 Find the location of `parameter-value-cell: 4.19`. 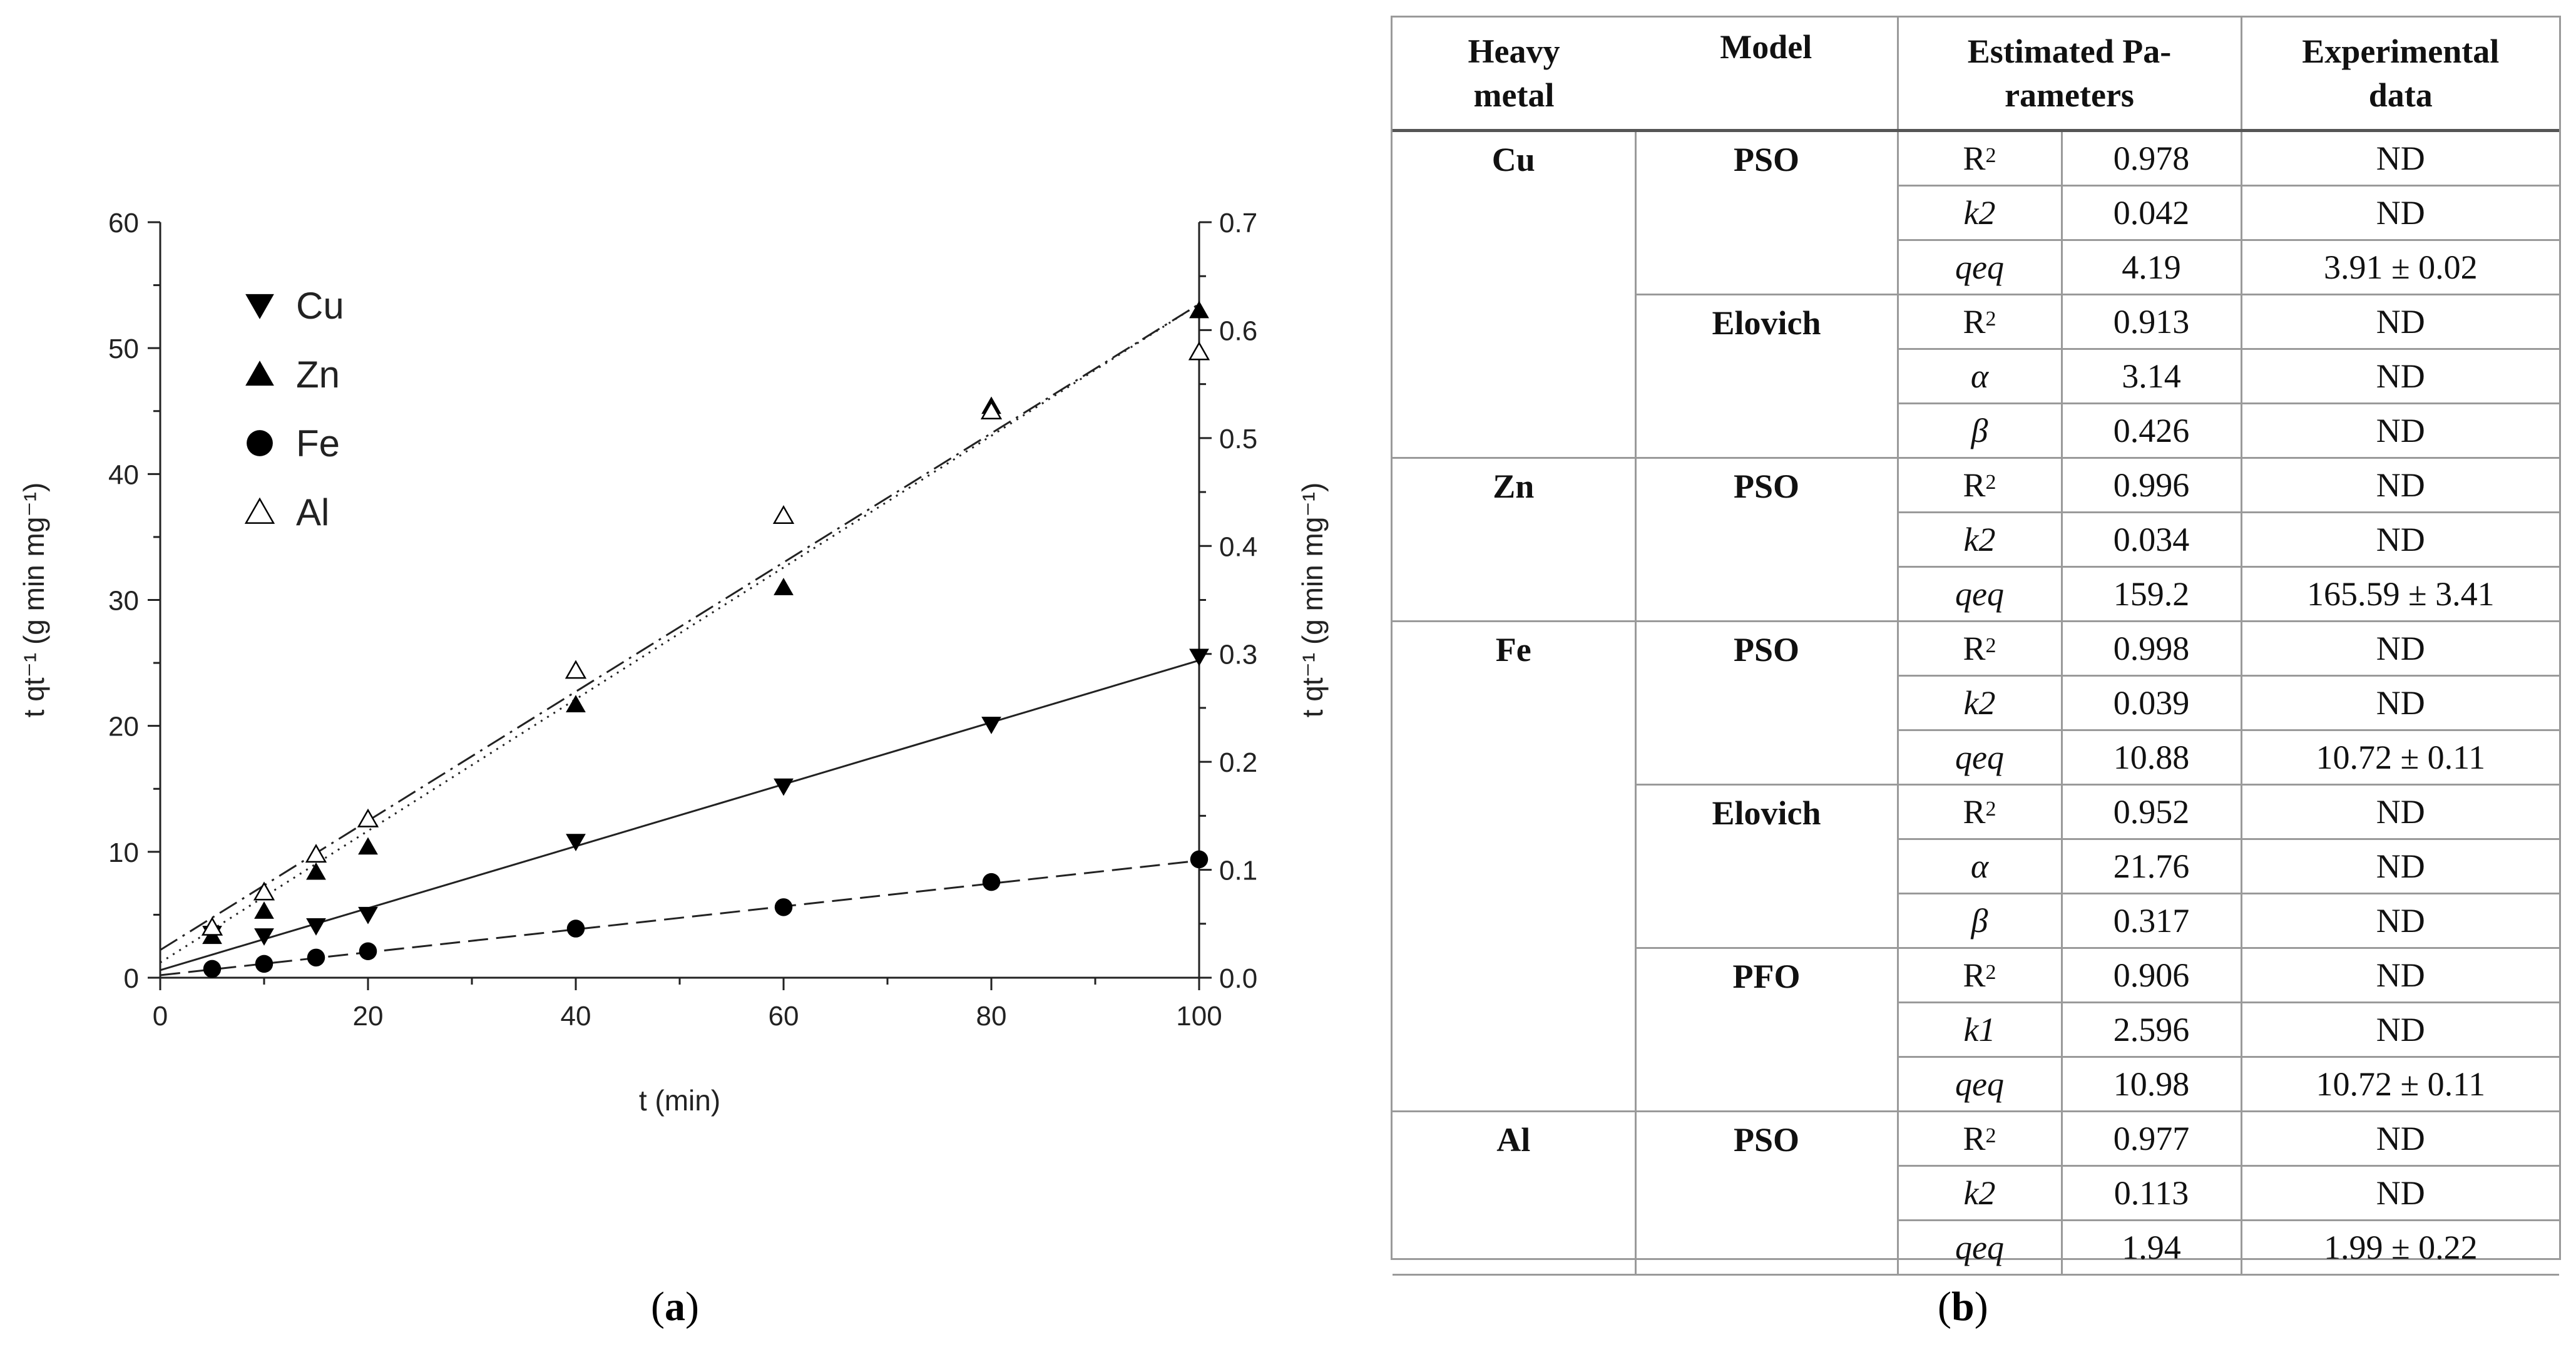

parameter-value-cell: 4.19 is located at coordinates (2151, 267).